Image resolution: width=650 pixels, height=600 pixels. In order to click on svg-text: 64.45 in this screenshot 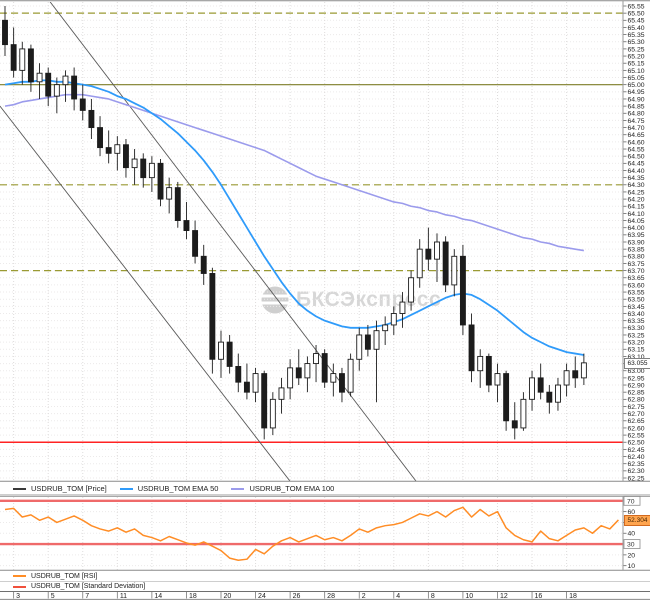, I will do `click(636, 164)`.